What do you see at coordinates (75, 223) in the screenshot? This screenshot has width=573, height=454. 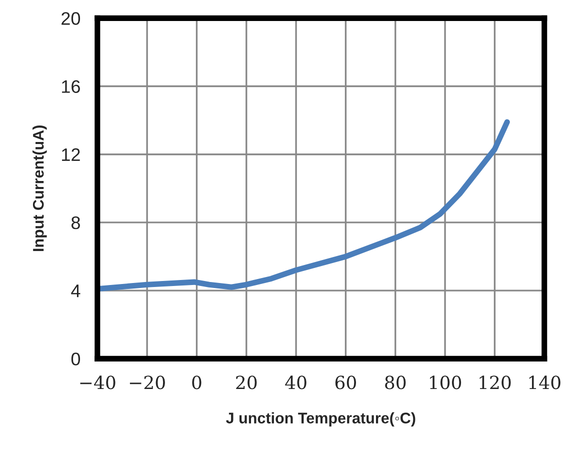 I see `y-tick-label: 8` at bounding box center [75, 223].